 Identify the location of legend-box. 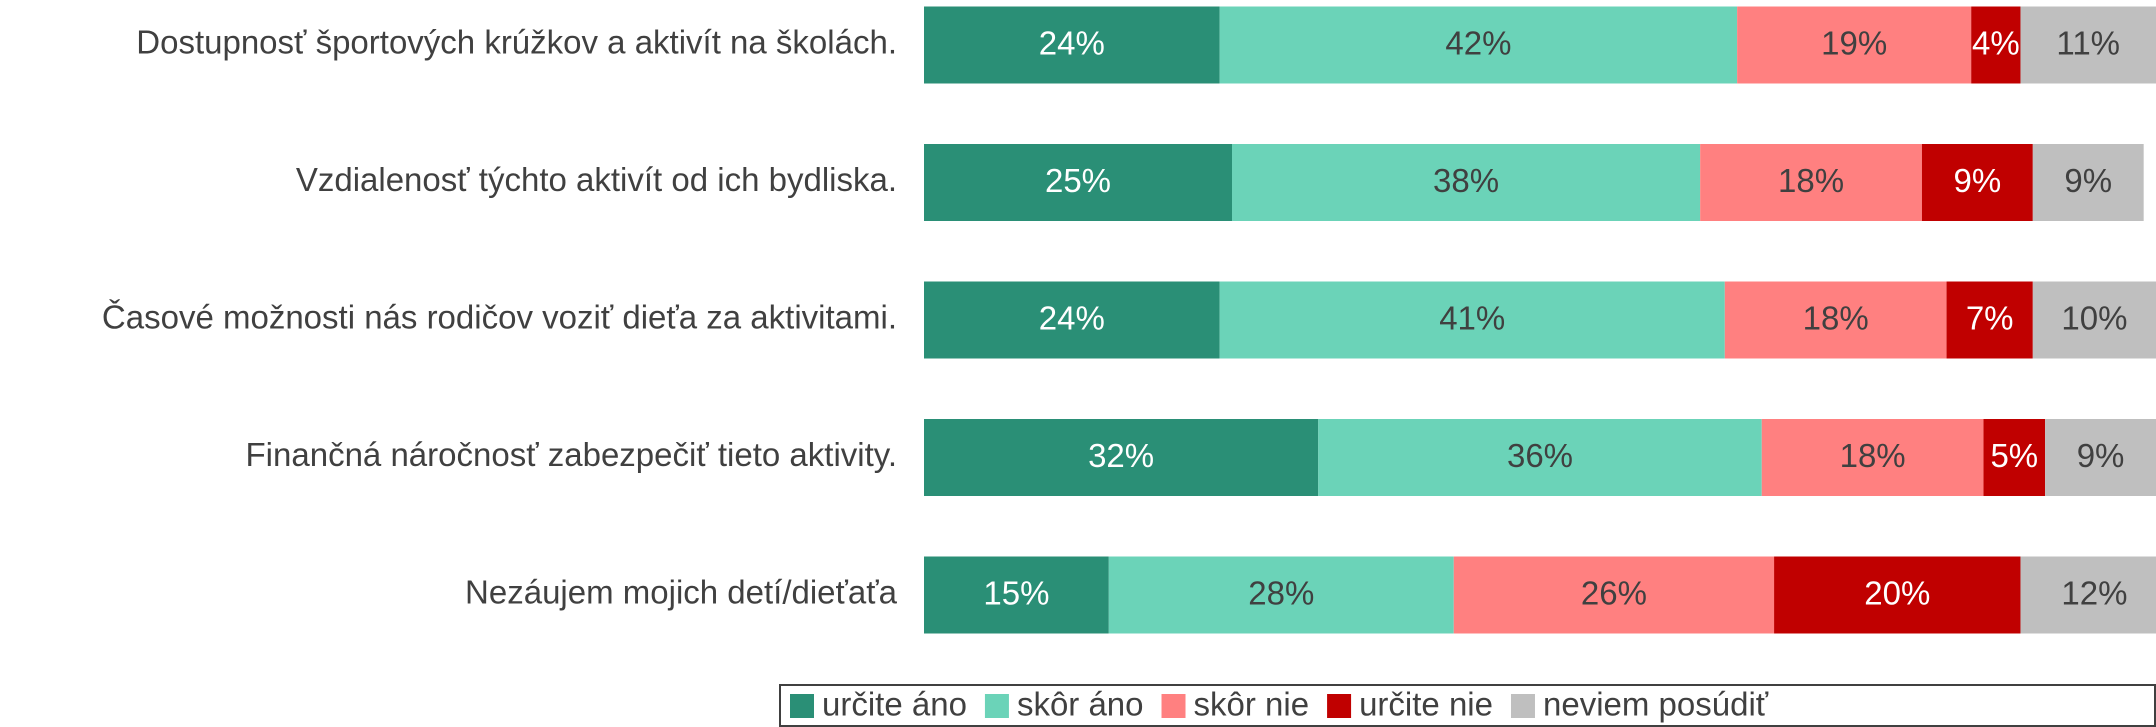
(1467, 705).